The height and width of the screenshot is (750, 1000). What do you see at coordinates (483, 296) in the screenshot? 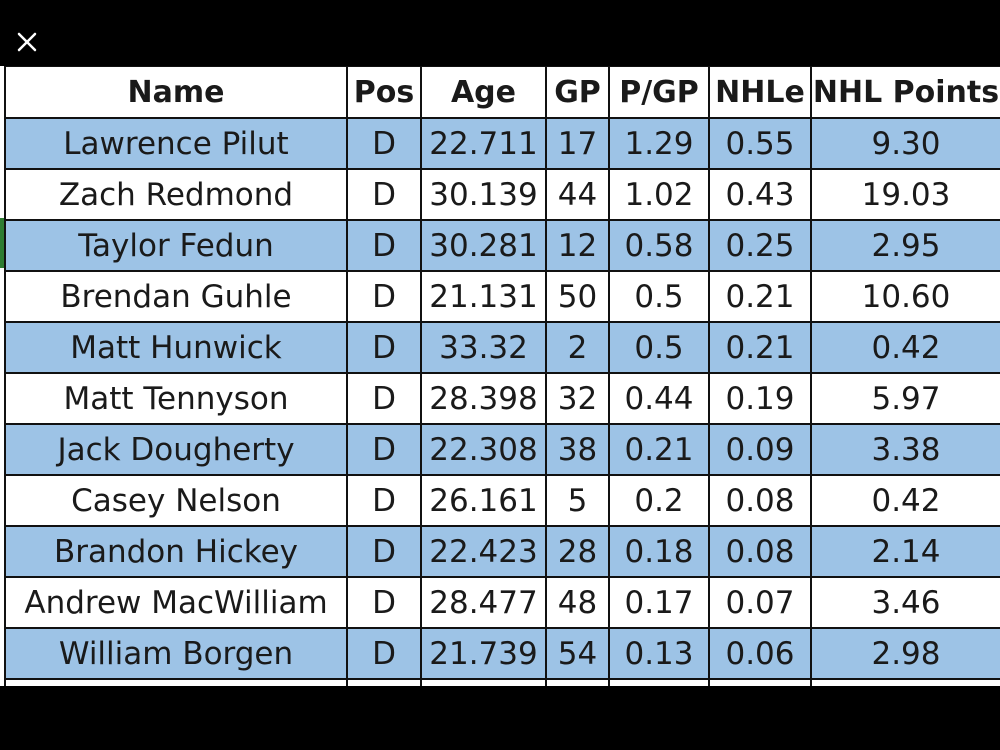
I see `cell-age: 21.131` at bounding box center [483, 296].